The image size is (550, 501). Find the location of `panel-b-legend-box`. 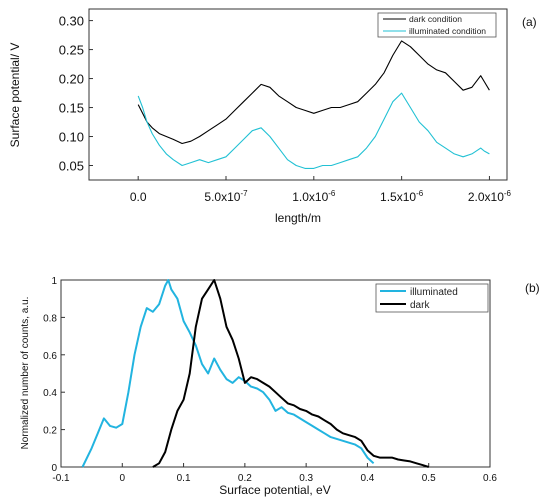

panel-b-legend-box is located at coordinates (432, 298).